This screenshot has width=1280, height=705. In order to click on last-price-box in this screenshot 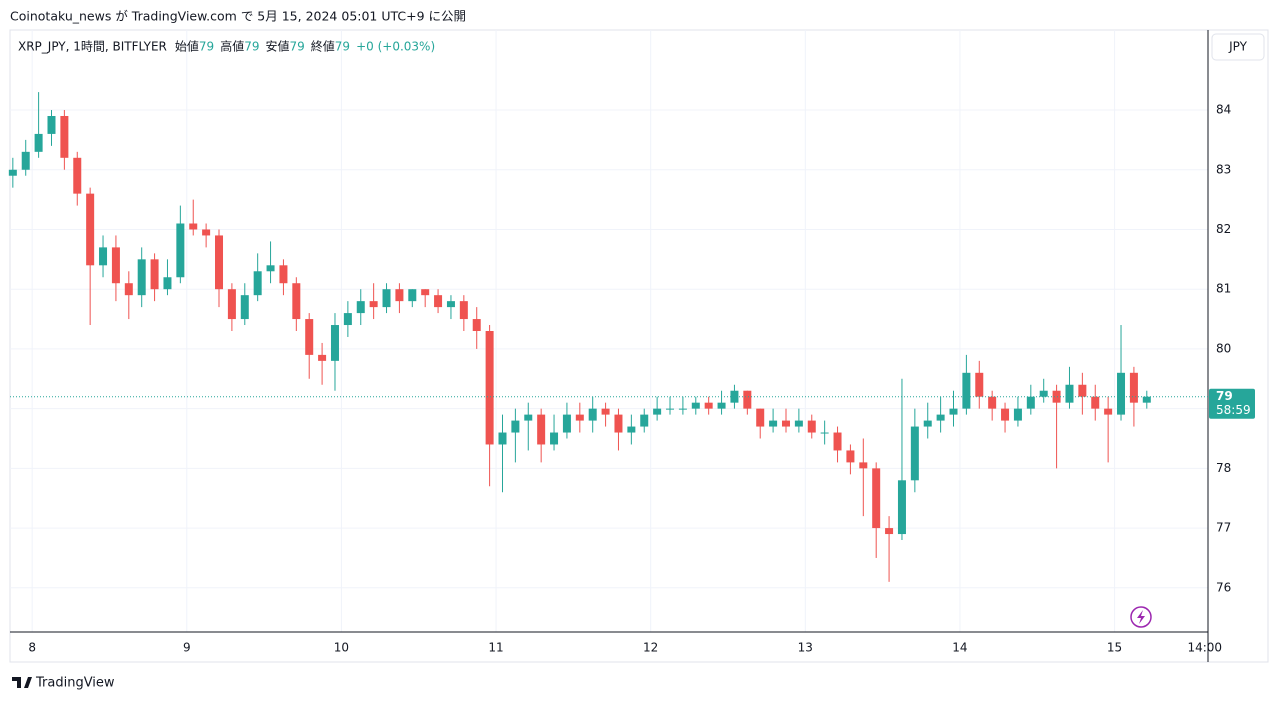, I will do `click(1232, 403)`.